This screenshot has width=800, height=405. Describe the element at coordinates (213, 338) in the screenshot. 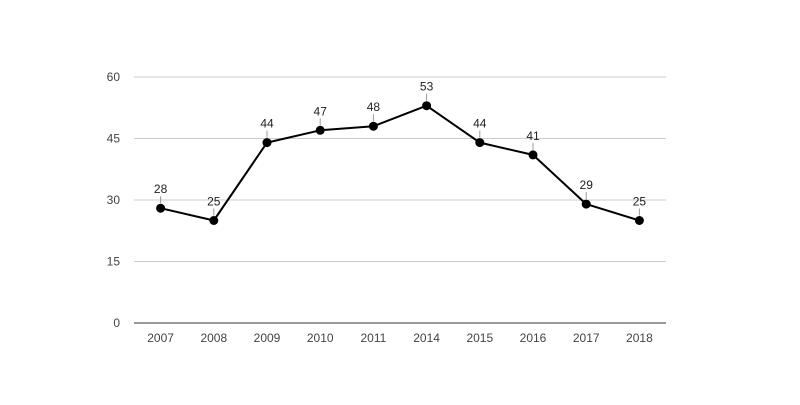

I see `x-tick-label: 2008` at that location.